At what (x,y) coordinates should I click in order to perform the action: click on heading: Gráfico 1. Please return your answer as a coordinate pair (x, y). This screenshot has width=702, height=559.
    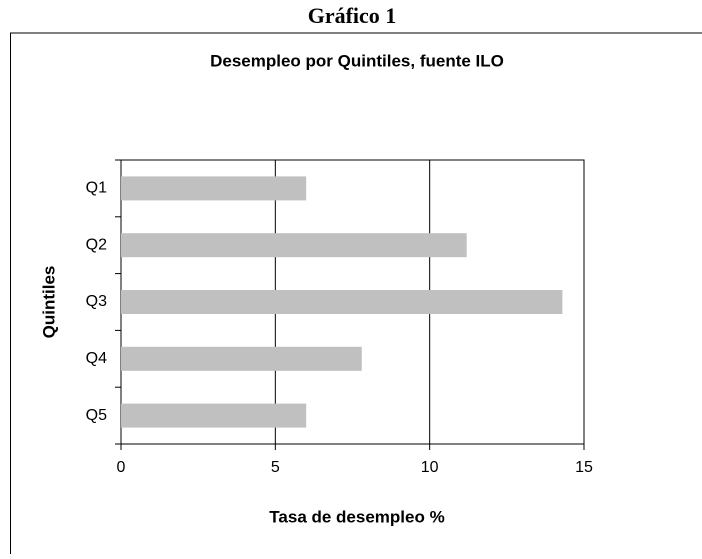
    Looking at the image, I should click on (352, 15).